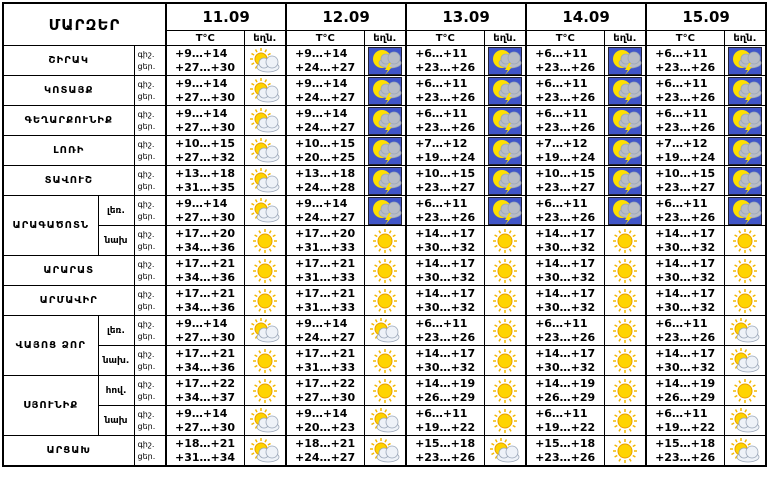  I want to click on temp-cell: +14…+19 +26…+29, so click(565, 390).